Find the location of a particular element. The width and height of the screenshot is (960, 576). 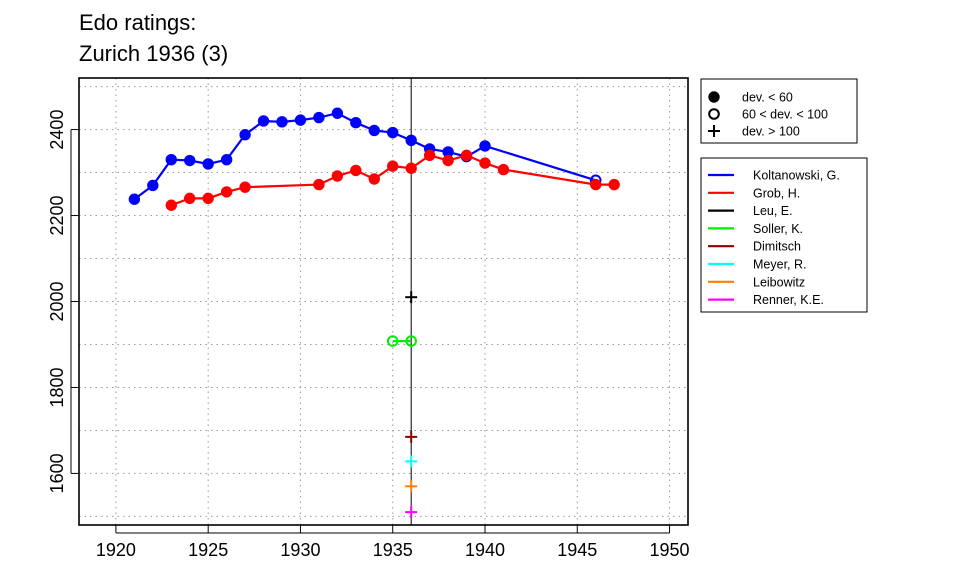

x-axis: 1920 1925 1930 1935 1940 1945 1950 is located at coordinates (393, 542).